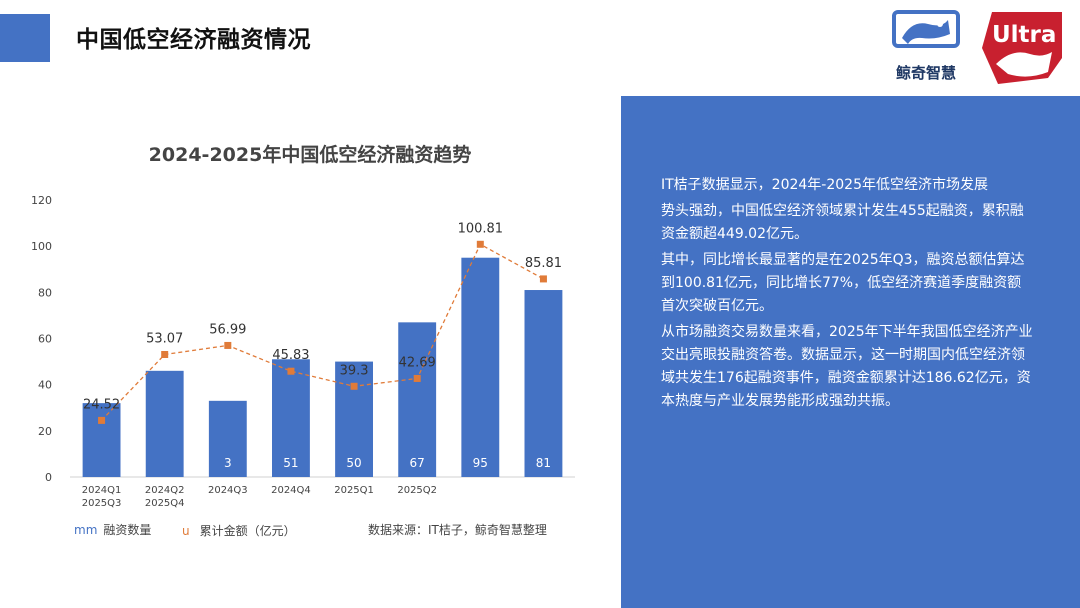  I want to click on ultra-logo: Ultra, so click(1022, 48).